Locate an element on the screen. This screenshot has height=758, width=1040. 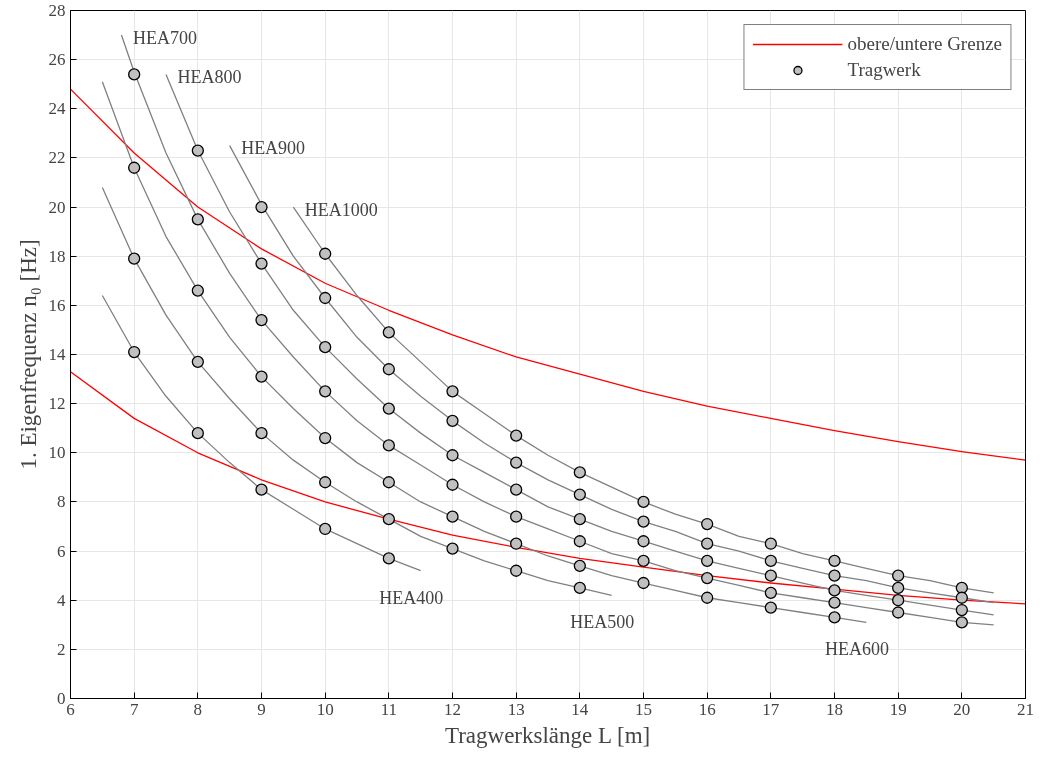
x-tick-label: 12 is located at coordinates (452, 709).